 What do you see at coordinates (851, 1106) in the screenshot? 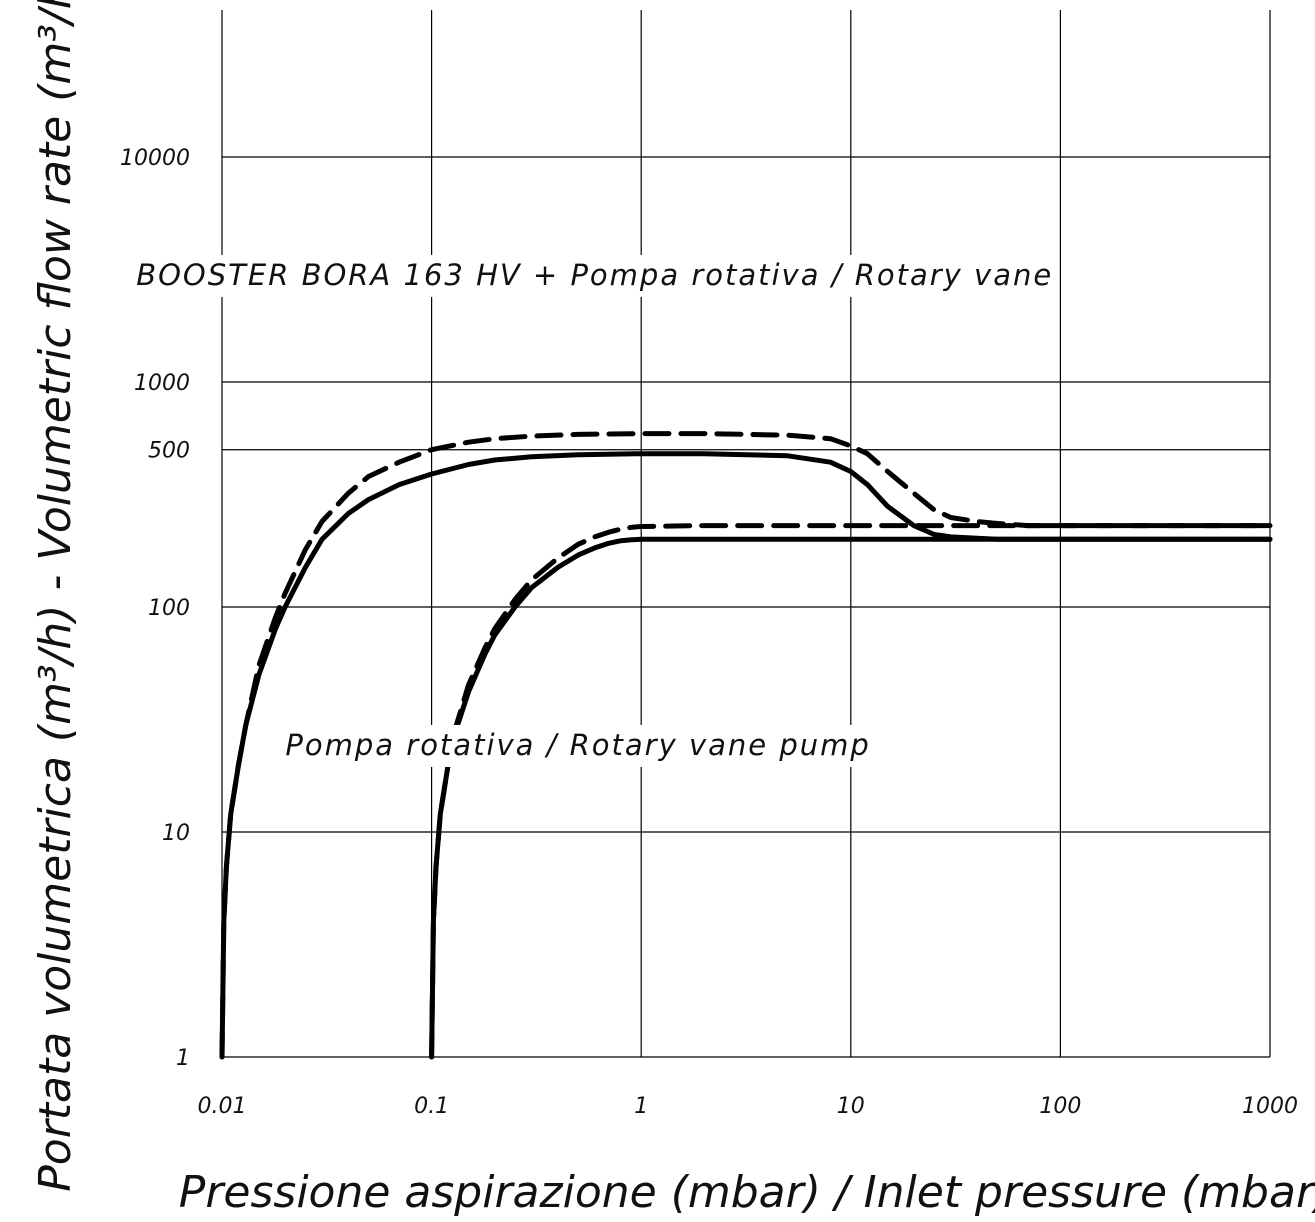
I see `x-tick-label: 10` at bounding box center [851, 1106].